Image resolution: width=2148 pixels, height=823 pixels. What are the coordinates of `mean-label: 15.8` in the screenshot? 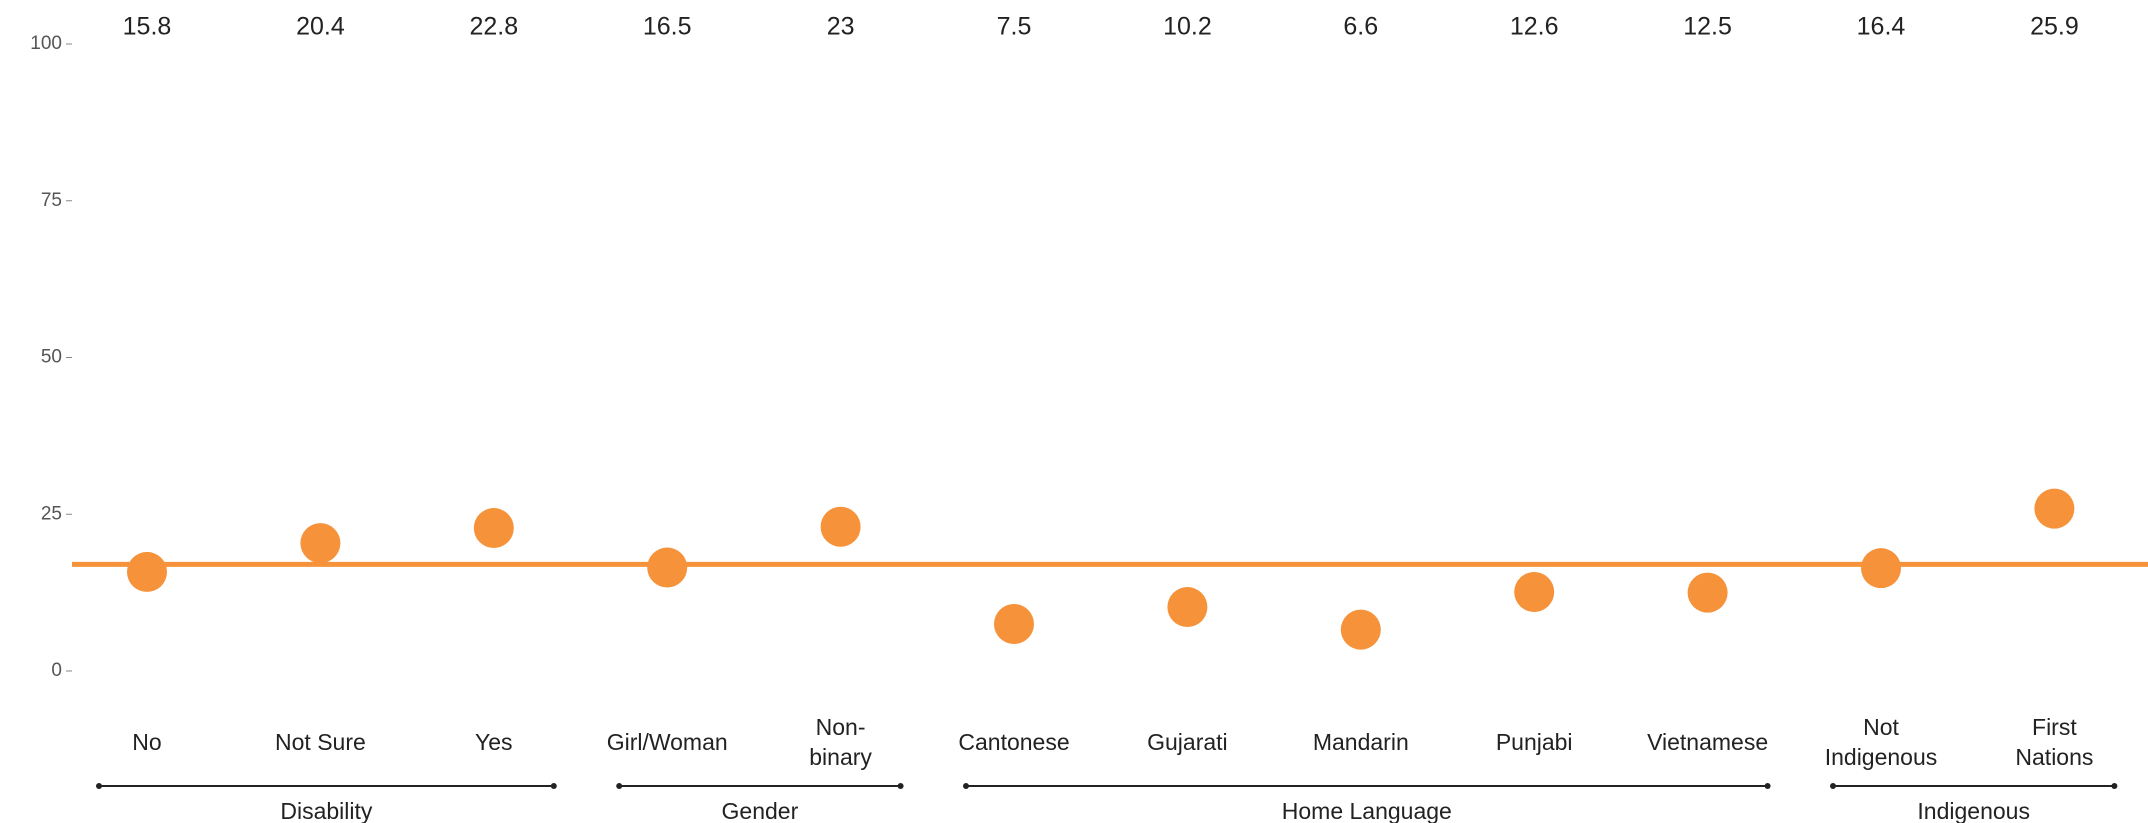 It's located at (147, 27).